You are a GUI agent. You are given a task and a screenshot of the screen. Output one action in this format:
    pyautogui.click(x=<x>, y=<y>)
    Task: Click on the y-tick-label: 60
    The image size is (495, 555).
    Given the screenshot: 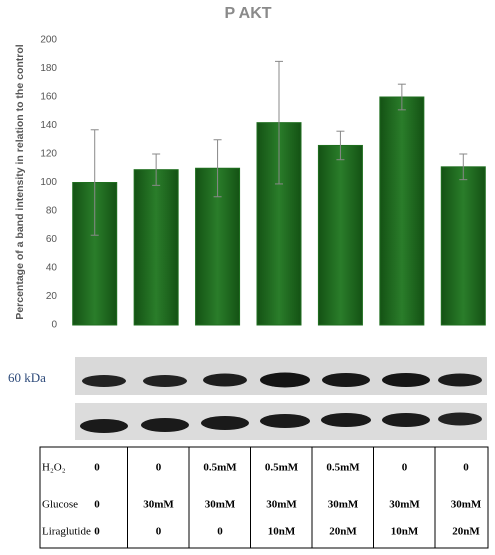 What is the action you would take?
    pyautogui.click(x=52, y=239)
    